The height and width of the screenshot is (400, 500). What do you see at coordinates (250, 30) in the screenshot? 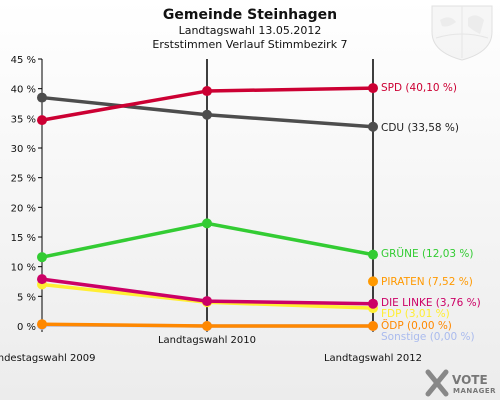
I see `chart-subtitle-date: Landtagswahl 13.05.2012` at bounding box center [250, 30].